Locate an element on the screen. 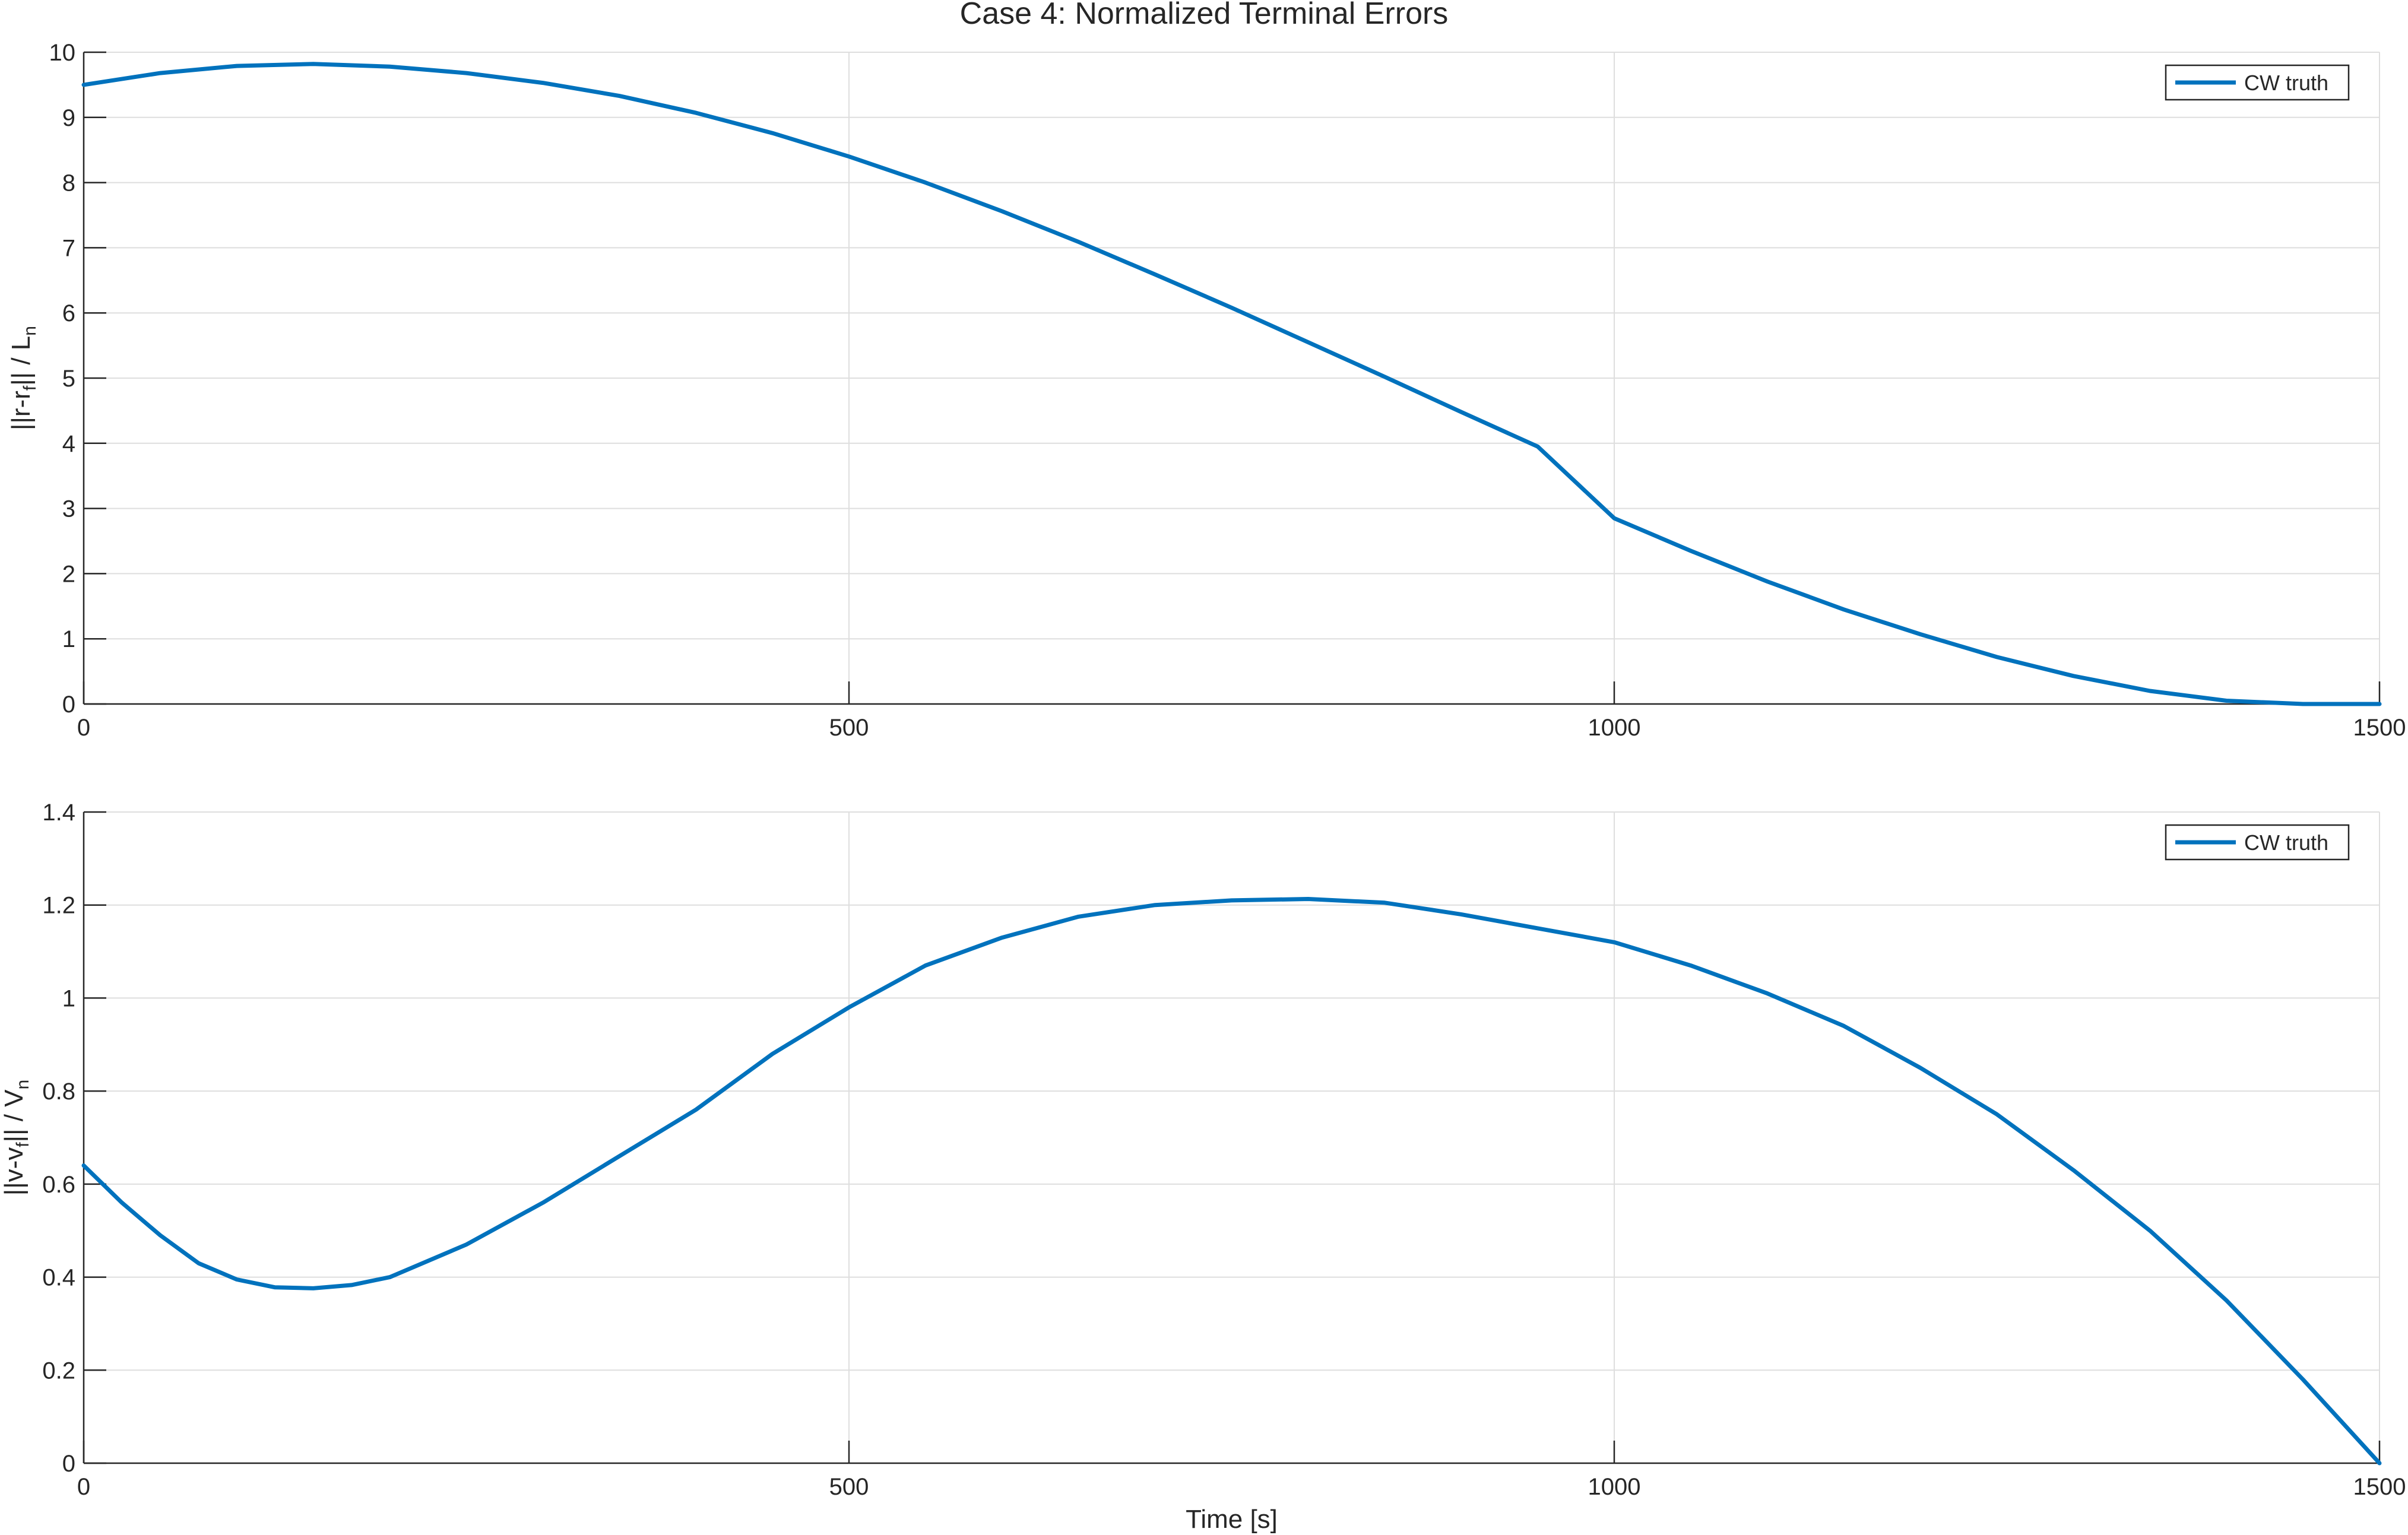 Image resolution: width=2408 pixels, height=1535 pixels. y-axis-label: ||v-vf|| / Vn is located at coordinates (16, 1137).